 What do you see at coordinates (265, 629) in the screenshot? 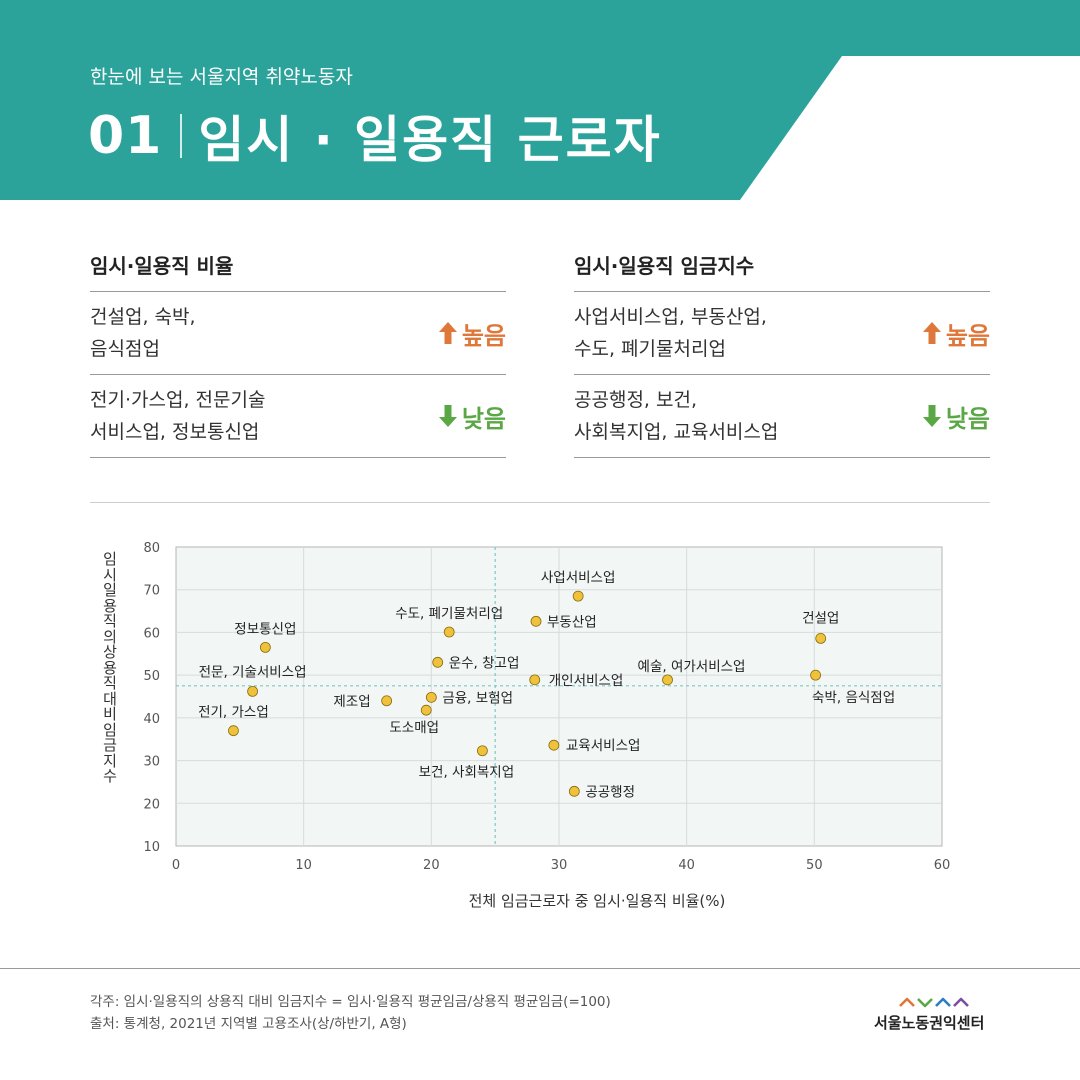
I see `data-point-label: 정보통신업` at bounding box center [265, 629].